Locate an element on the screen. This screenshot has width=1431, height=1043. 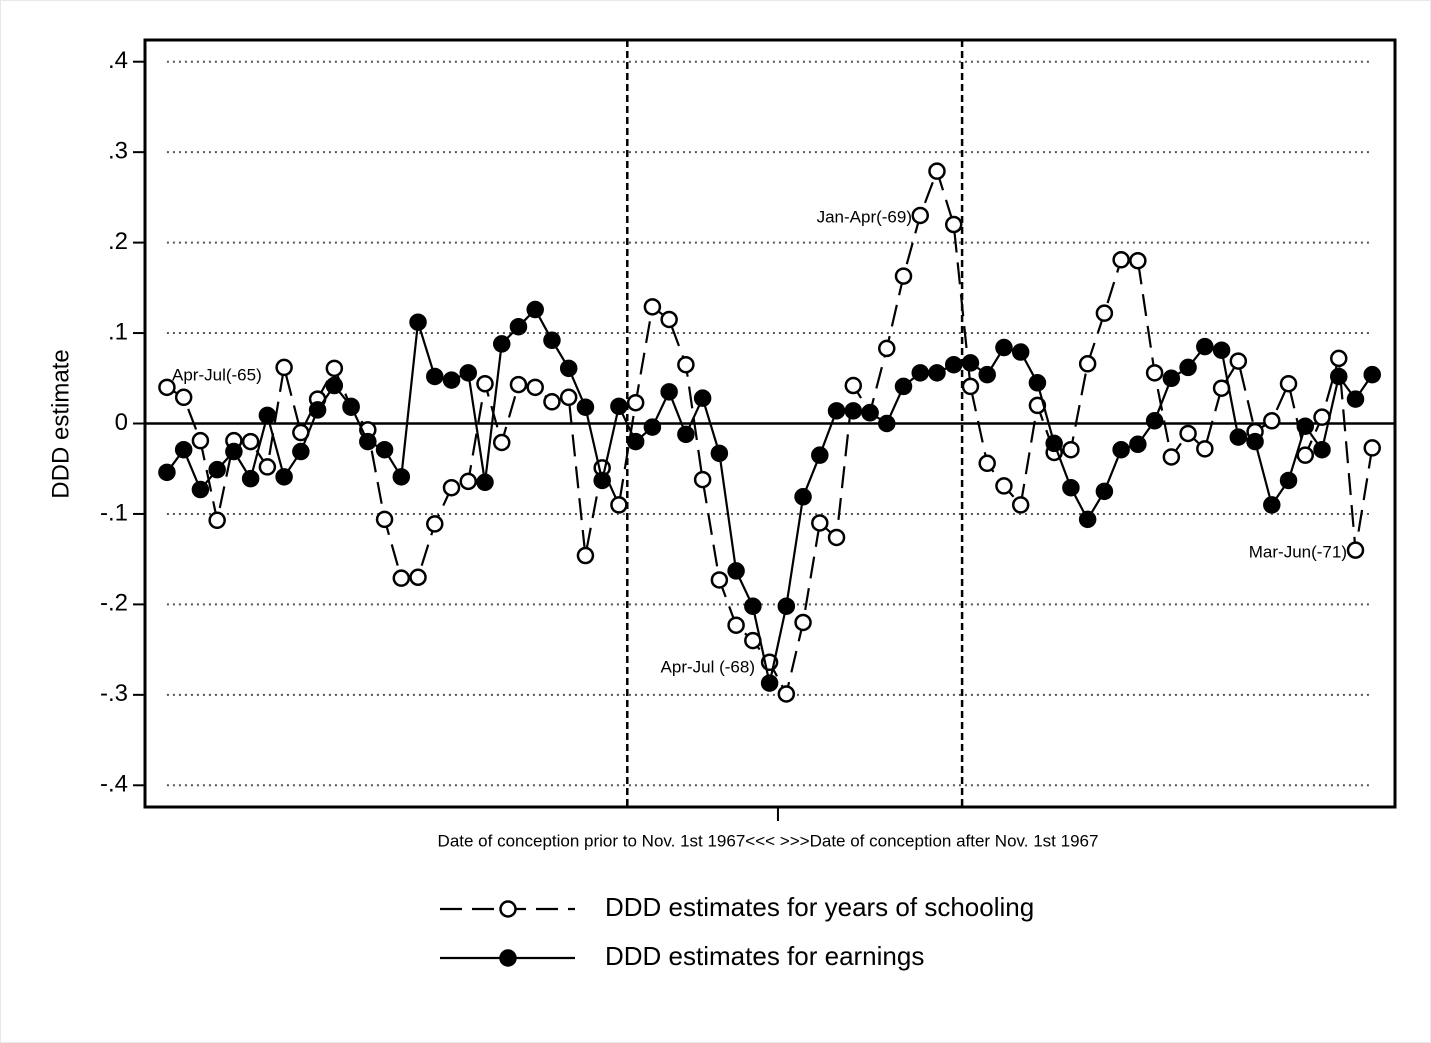
y-tick-label: .1 is located at coordinates (118, 331).